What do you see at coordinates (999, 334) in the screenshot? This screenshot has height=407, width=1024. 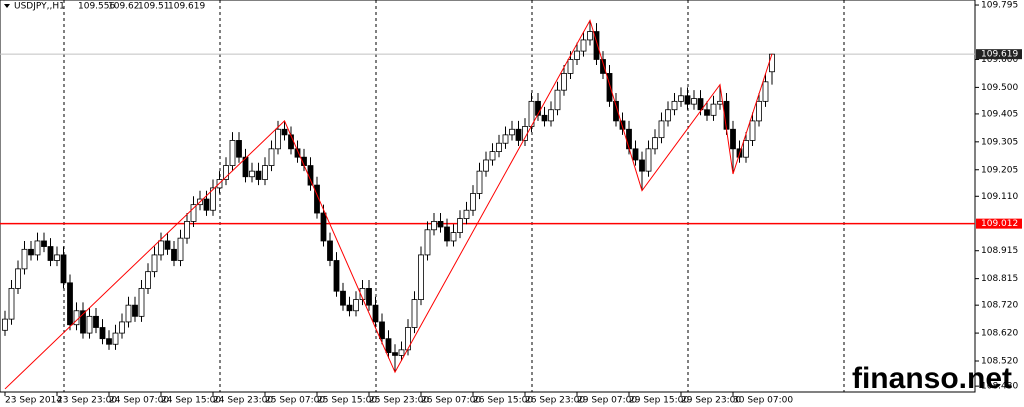 I see `y-tick-label: 108.620` at bounding box center [999, 334].